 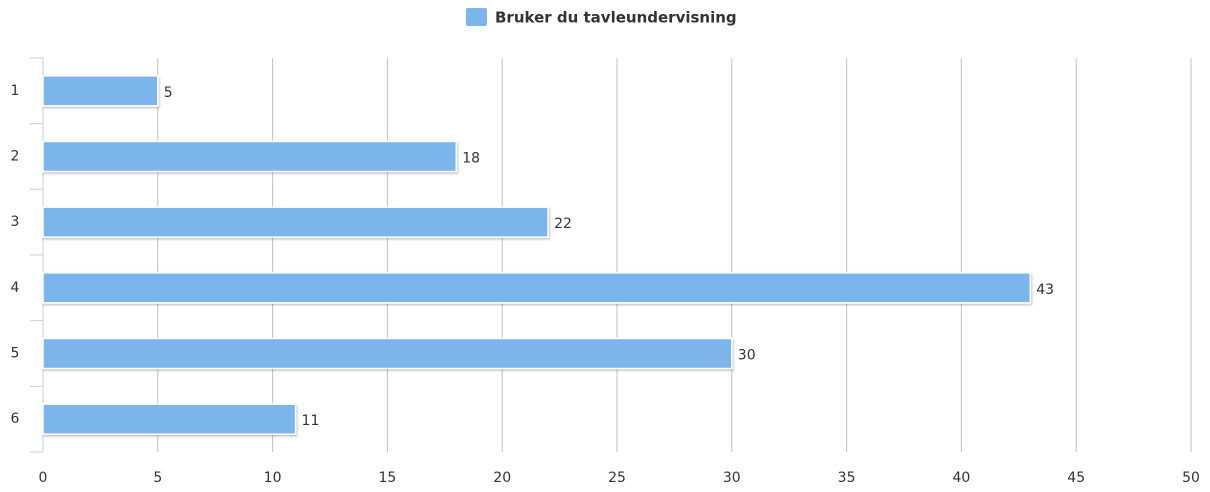 What do you see at coordinates (43, 478) in the screenshot?
I see `x-tick-label: 0` at bounding box center [43, 478].